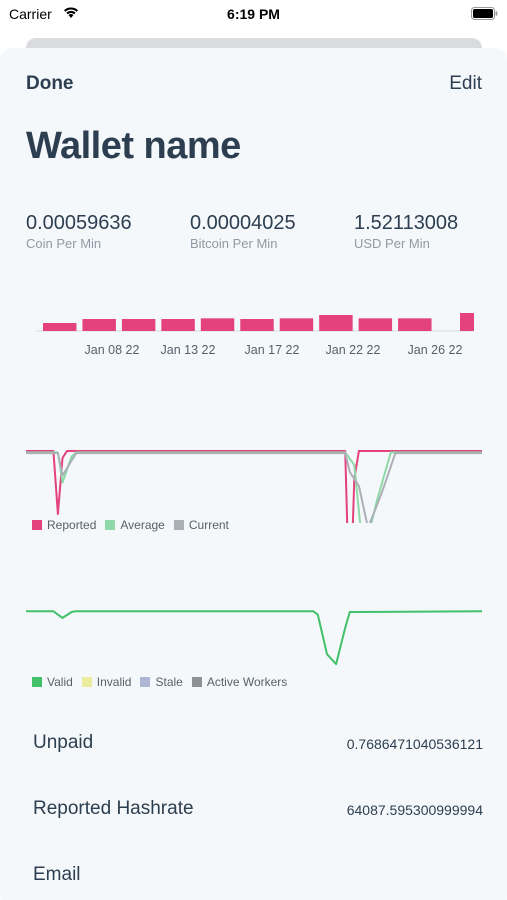 This screenshot has width=507, height=900. I want to click on detail-row-email: Email, so click(253, 882).